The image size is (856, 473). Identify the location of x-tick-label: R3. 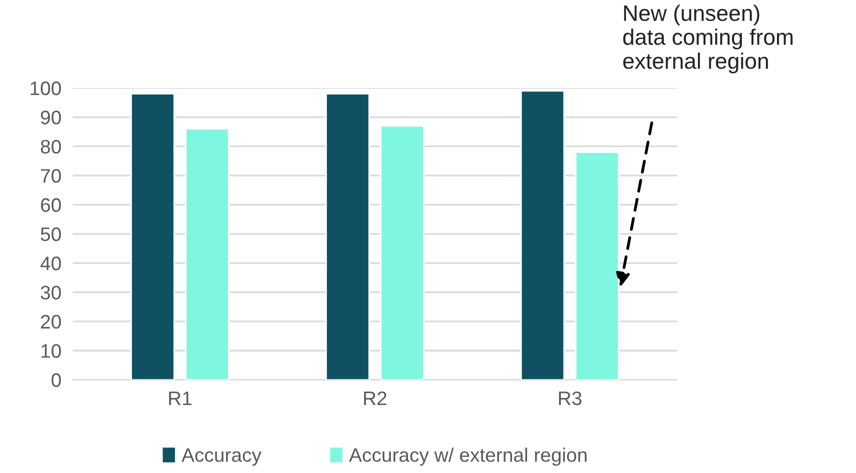
(570, 398).